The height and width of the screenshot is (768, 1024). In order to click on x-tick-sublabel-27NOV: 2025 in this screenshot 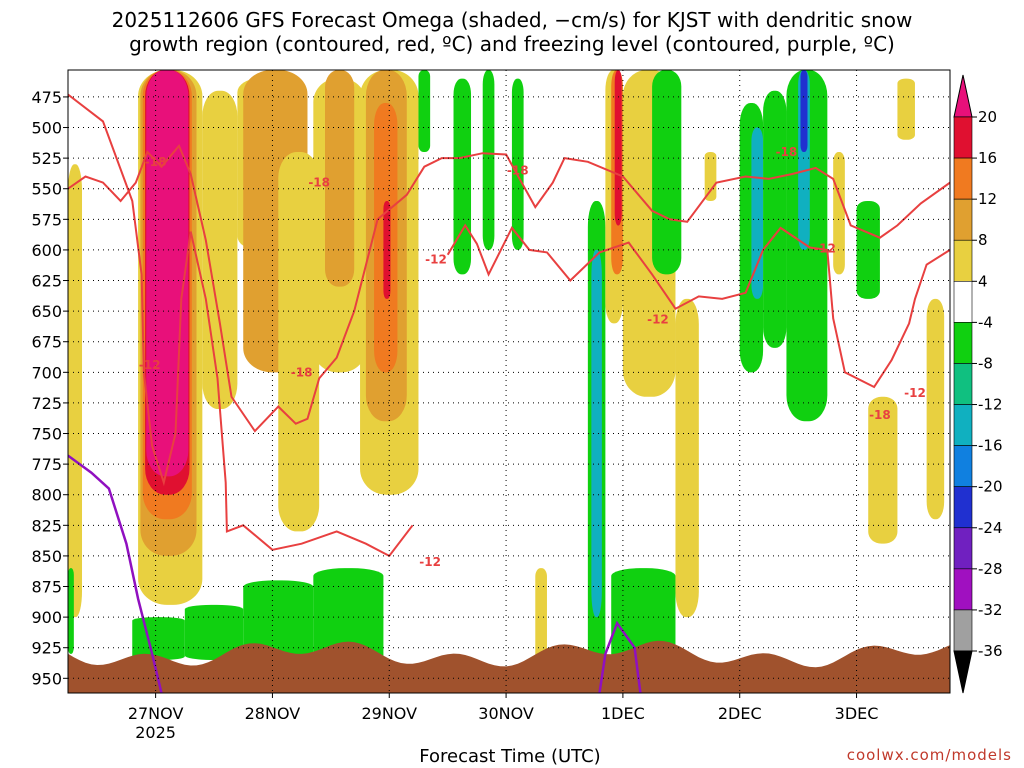, I will do `click(155, 732)`.